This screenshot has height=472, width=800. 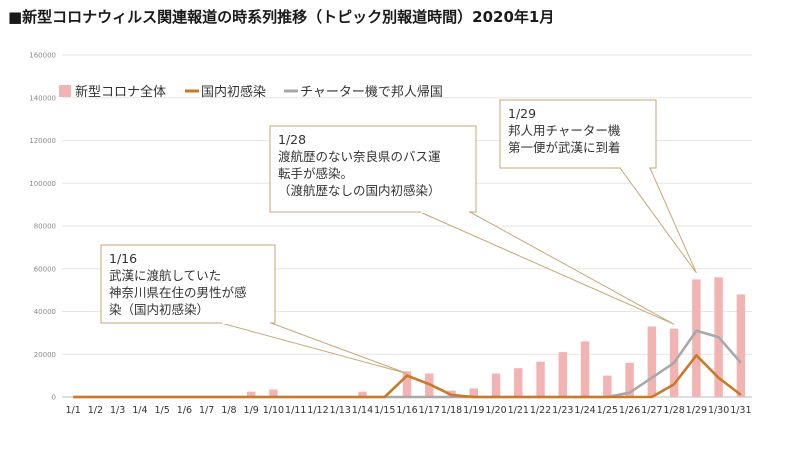 What do you see at coordinates (696, 410) in the screenshot?
I see `x-tick-label: 1/29` at bounding box center [696, 410].